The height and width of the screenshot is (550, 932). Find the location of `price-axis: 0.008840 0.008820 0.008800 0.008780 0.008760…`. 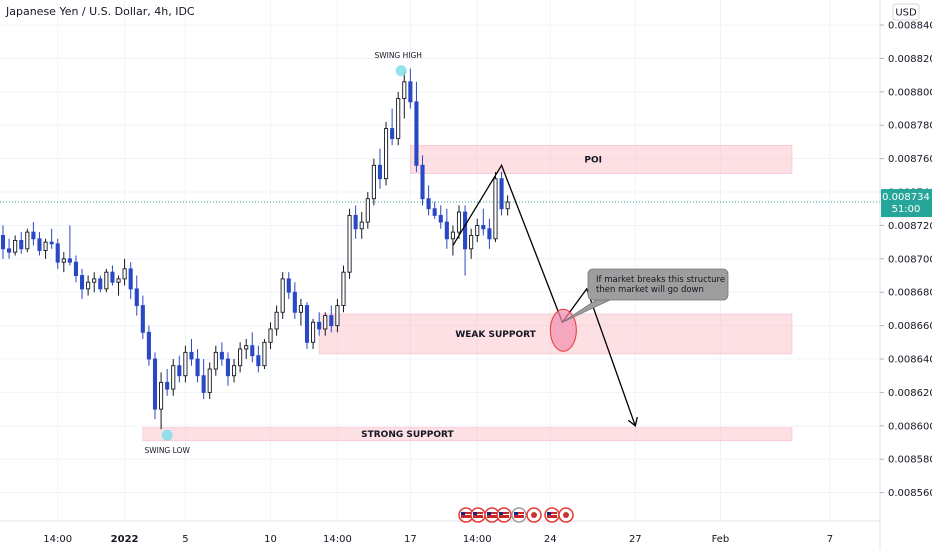

price-axis: 0.008840 0.008820 0.008800 0.008780 0.008760… is located at coordinates (906, 260).